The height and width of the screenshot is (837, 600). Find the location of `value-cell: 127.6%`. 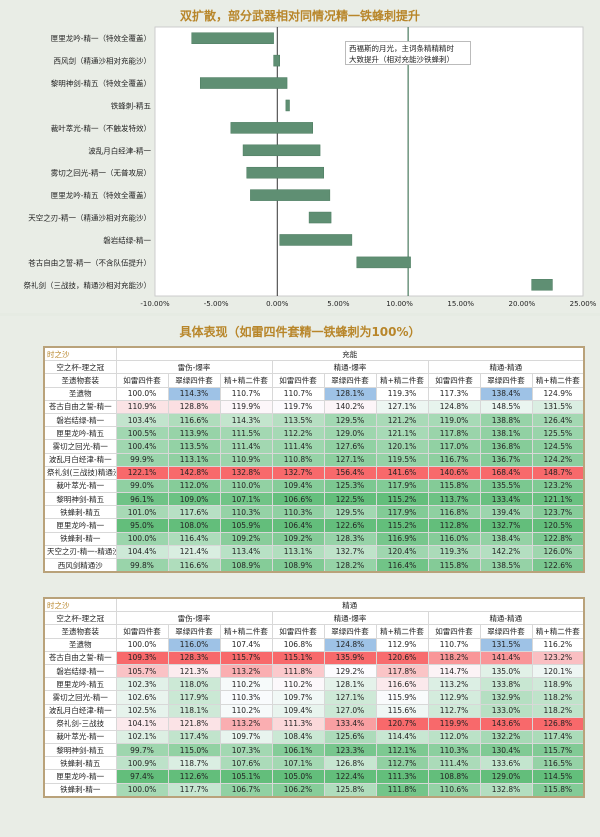

value-cell: 127.6% is located at coordinates (350, 446).